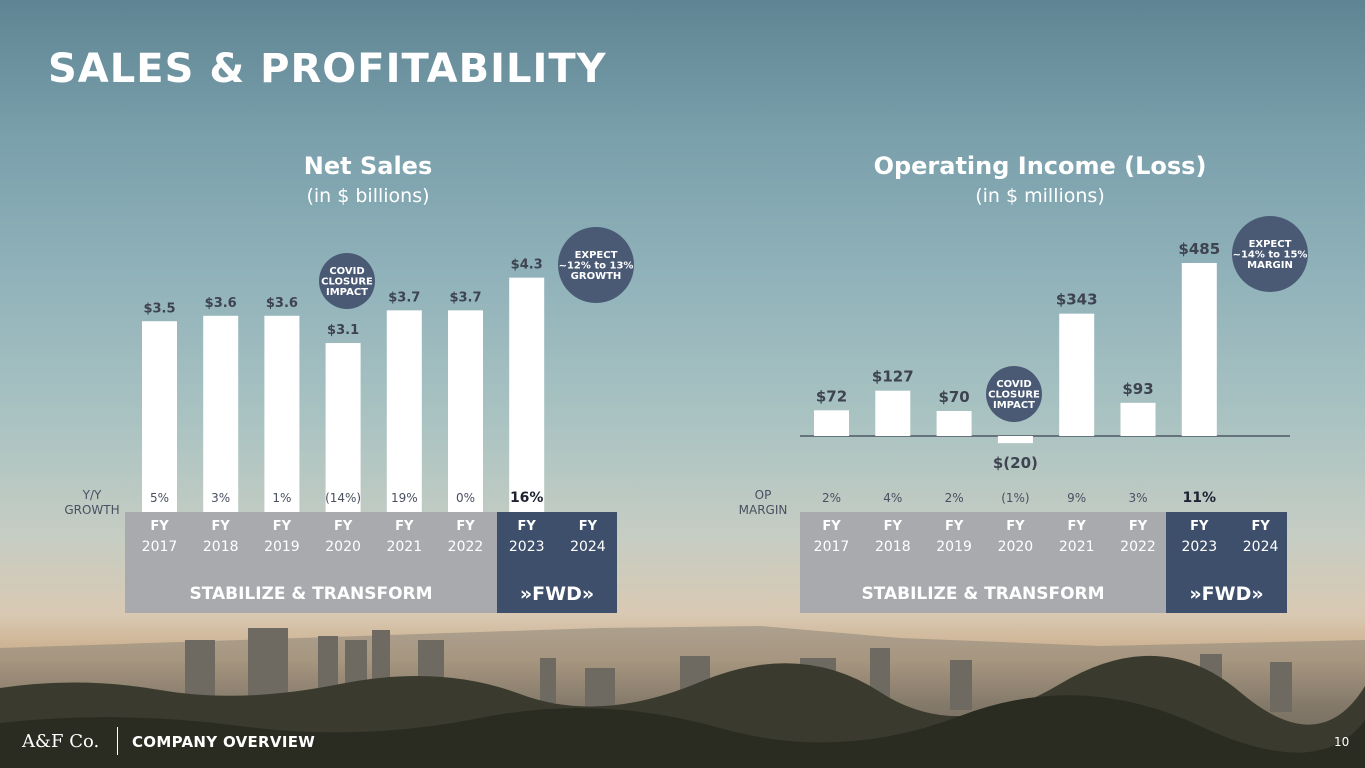 The image size is (1365, 768). I want to click on net-sales-data-label: $3.7, so click(465, 297).